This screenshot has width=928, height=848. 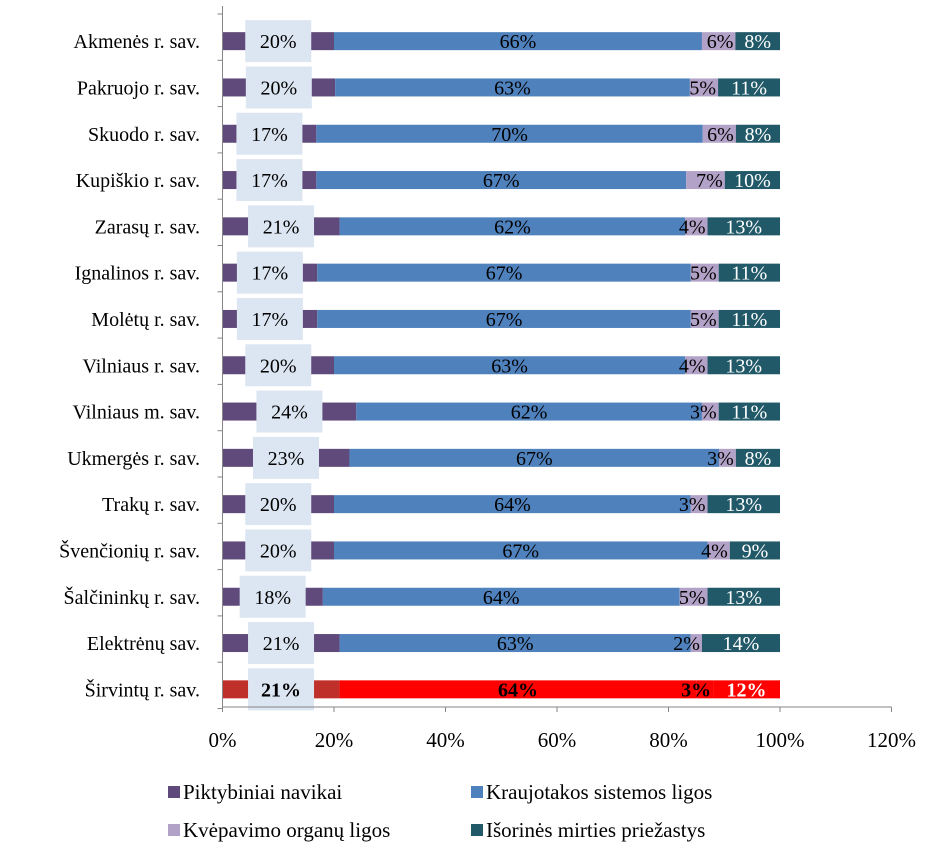 I want to click on category-label: Kupiškio r. sav., so click(x=138, y=181).